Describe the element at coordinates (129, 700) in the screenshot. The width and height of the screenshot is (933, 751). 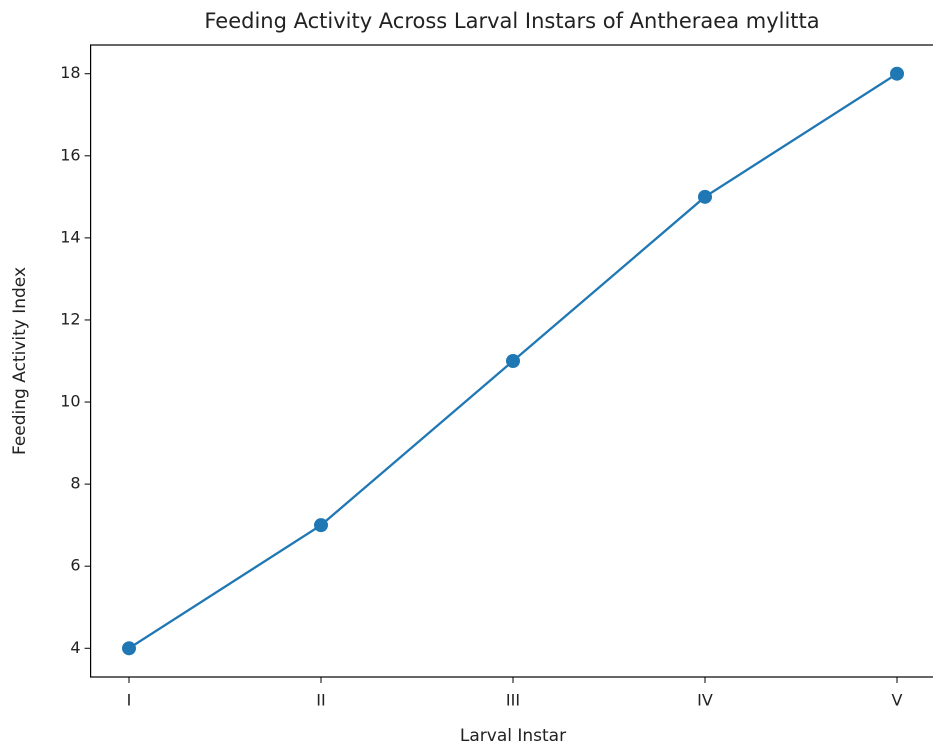
I see `x-tick-label: I` at that location.